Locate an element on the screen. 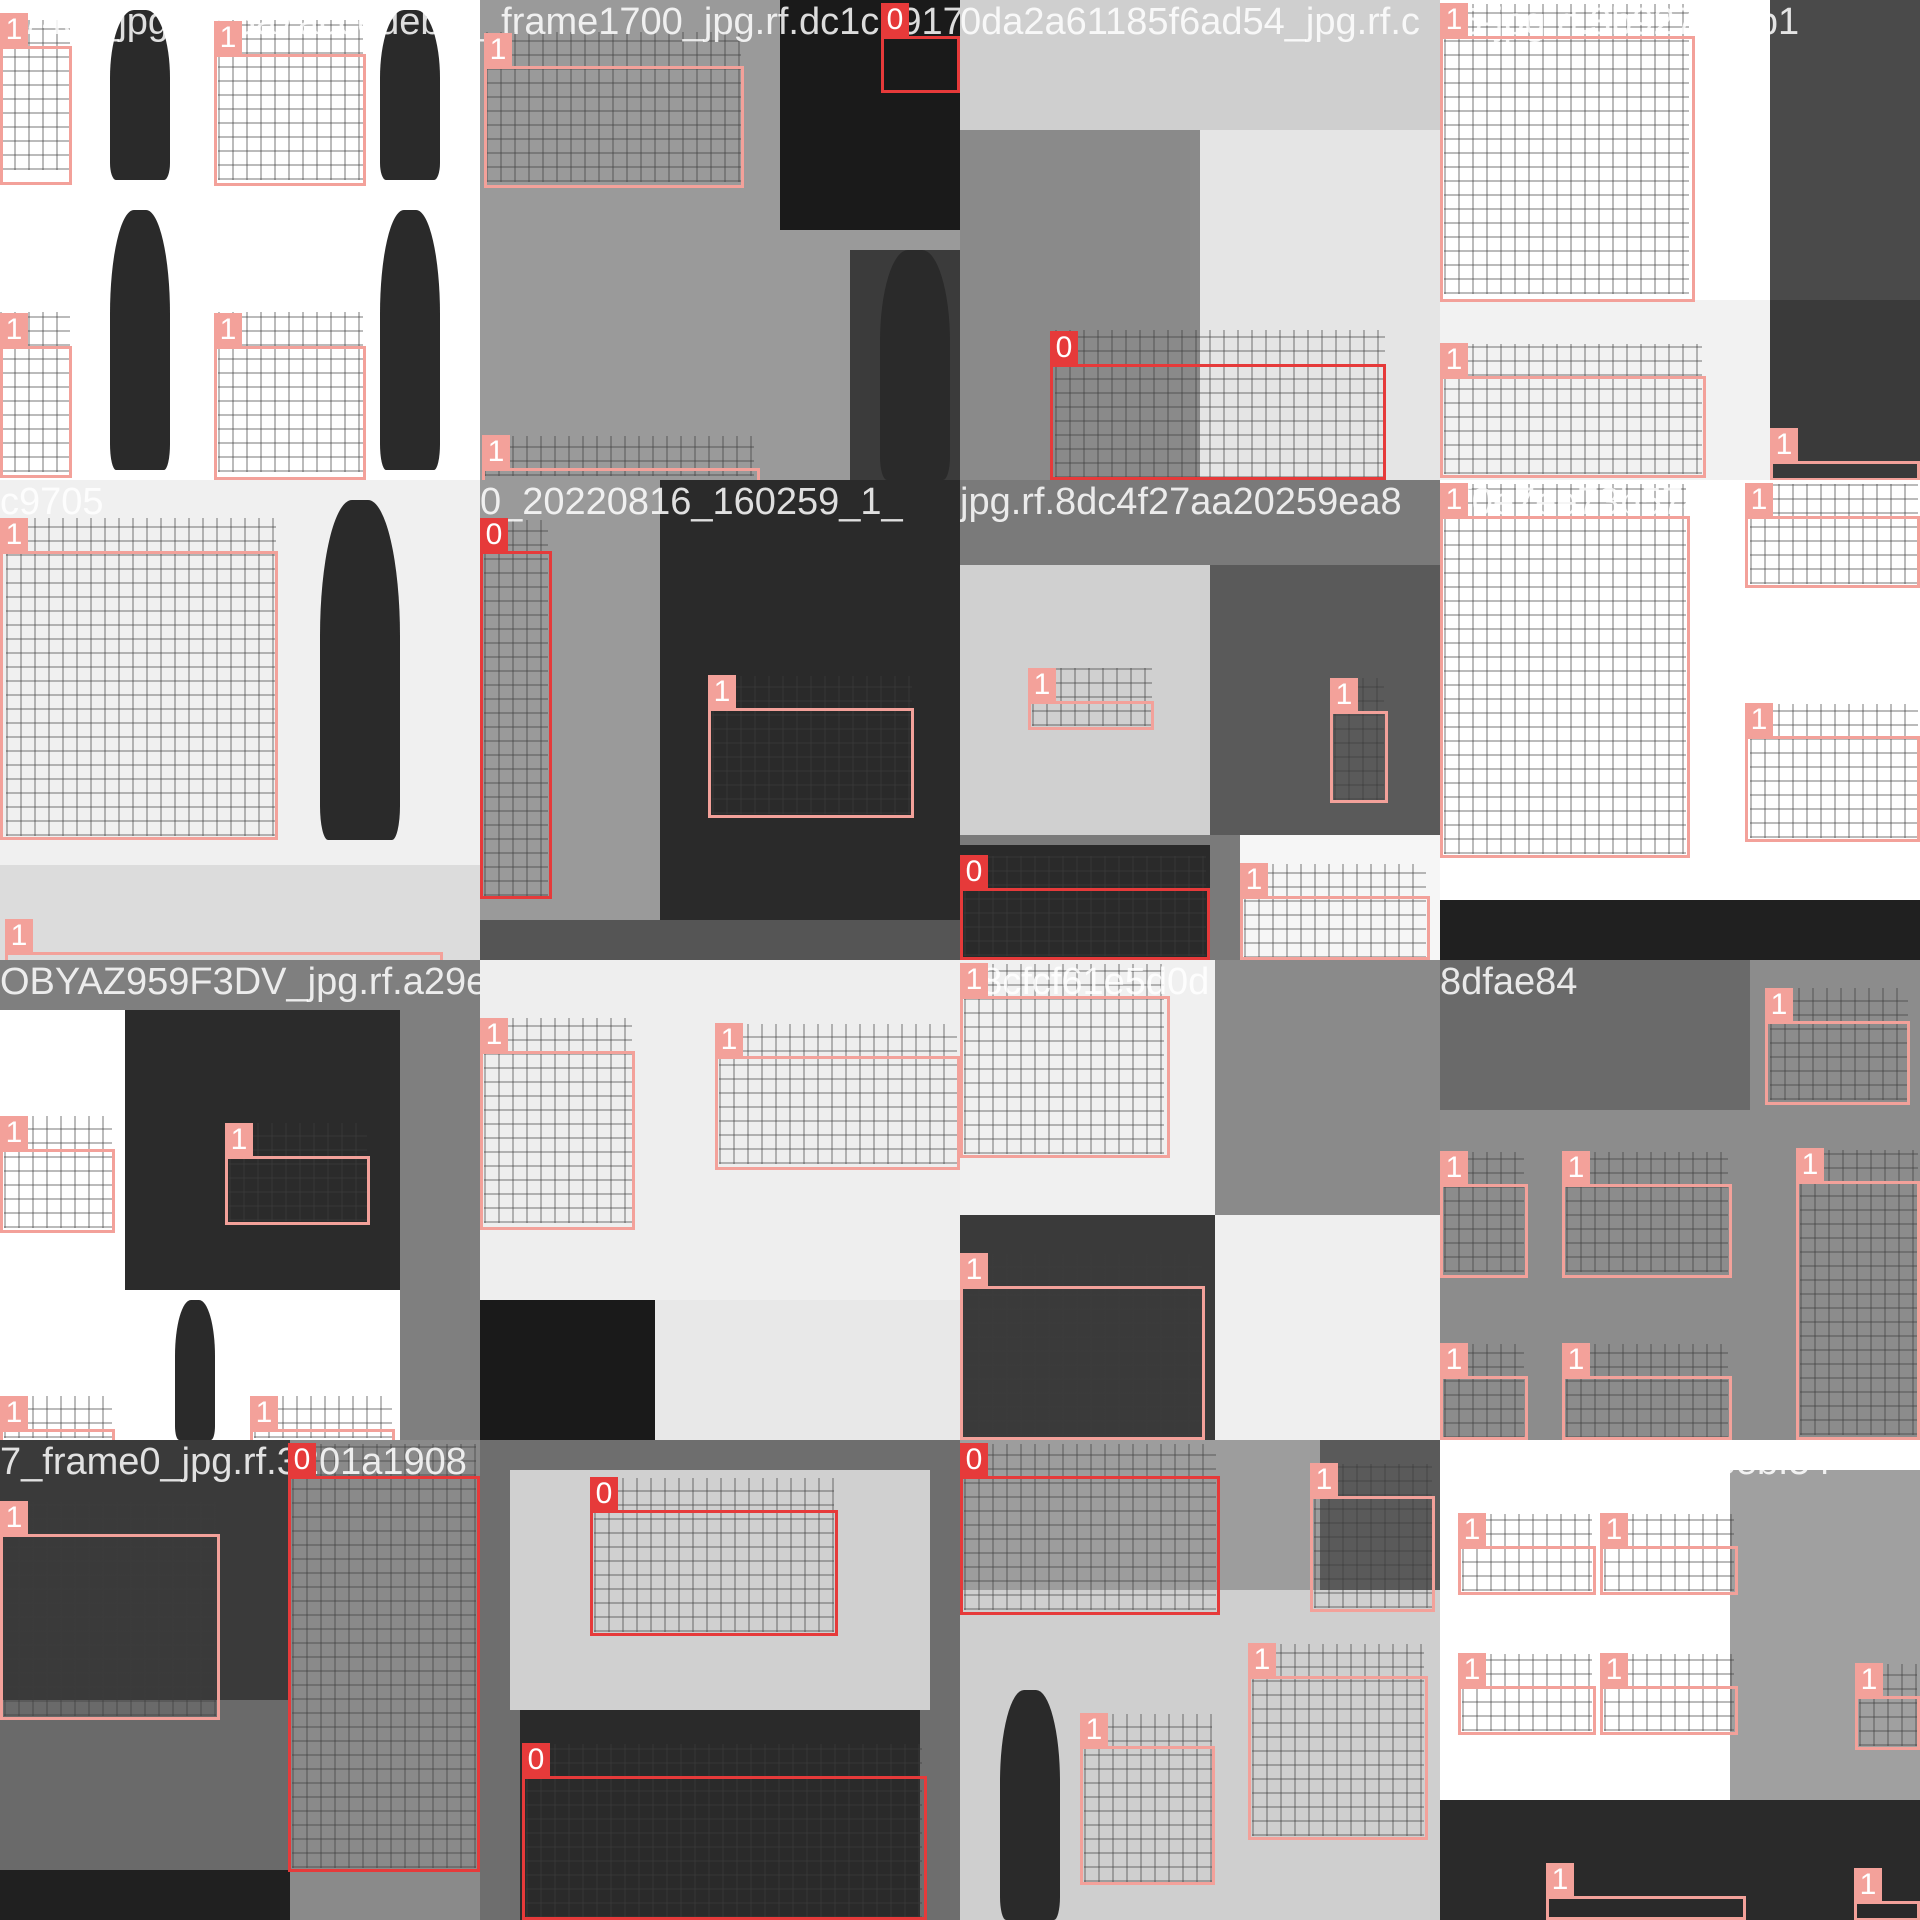 The image size is (1920, 1920). tile-r1-c3: bf0e7ee73b5746c 1 1 1 is located at coordinates (1680, 720).